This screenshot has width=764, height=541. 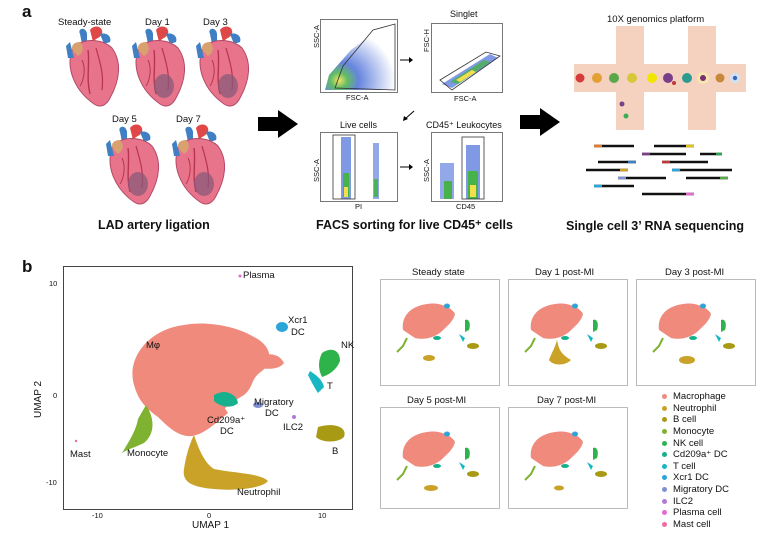 What do you see at coordinates (298, 320) in the screenshot?
I see `cluster-label-xcr1: Xcr1` at bounding box center [298, 320].